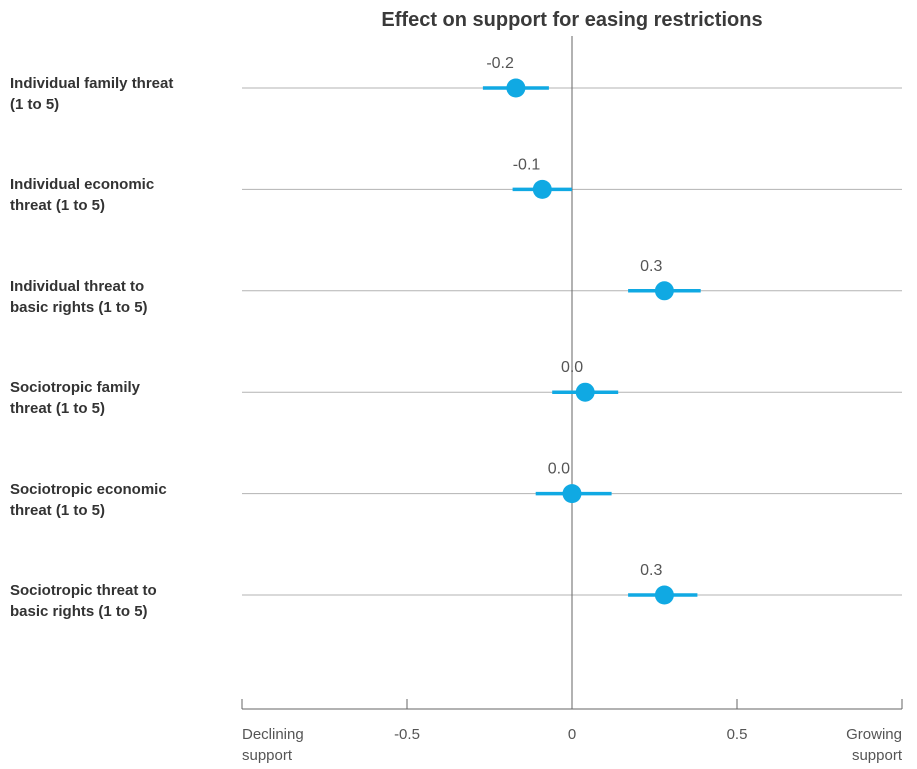 The width and height of the screenshot is (917, 769). Describe the element at coordinates (273, 745) in the screenshot. I see `x-tick-label: Declining support` at that location.